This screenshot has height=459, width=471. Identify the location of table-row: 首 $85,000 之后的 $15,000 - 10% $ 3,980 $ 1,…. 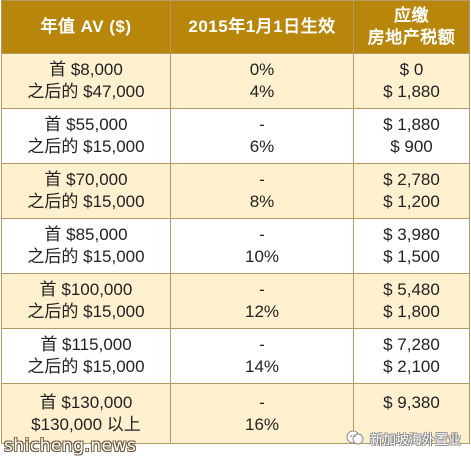
(235, 246).